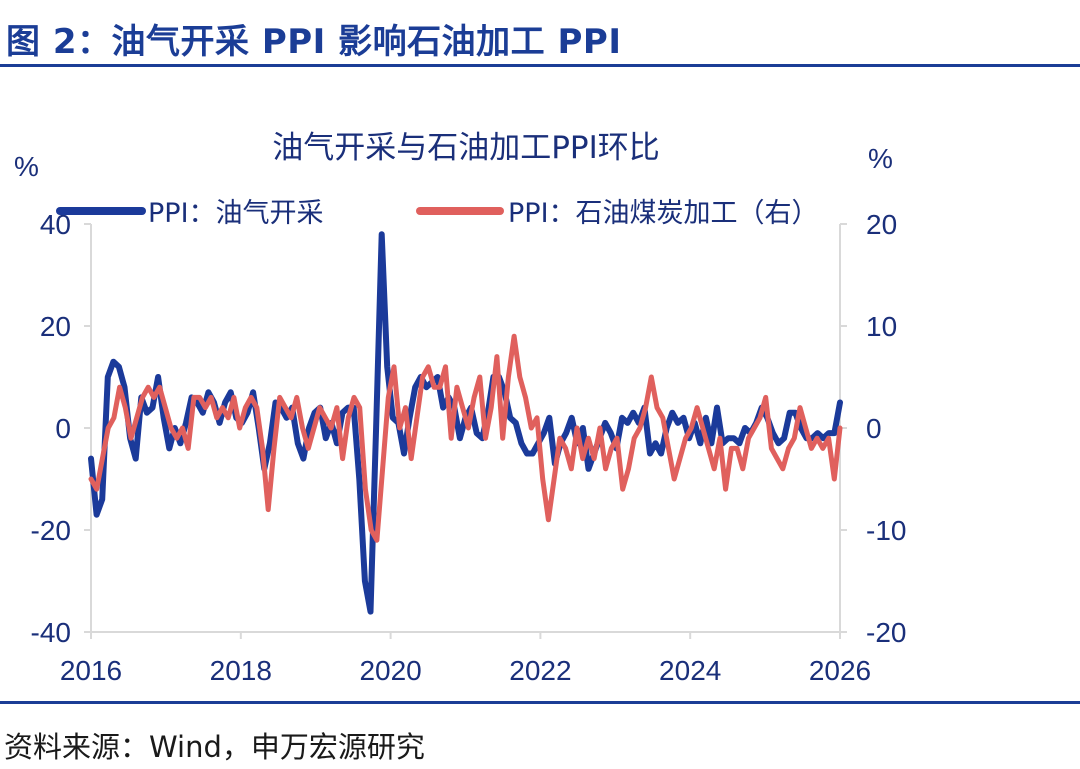 This screenshot has width=1080, height=769. I want to click on figure-title: 图 2：油气开采 PPI 影响石油加工 PPI, so click(314, 42).